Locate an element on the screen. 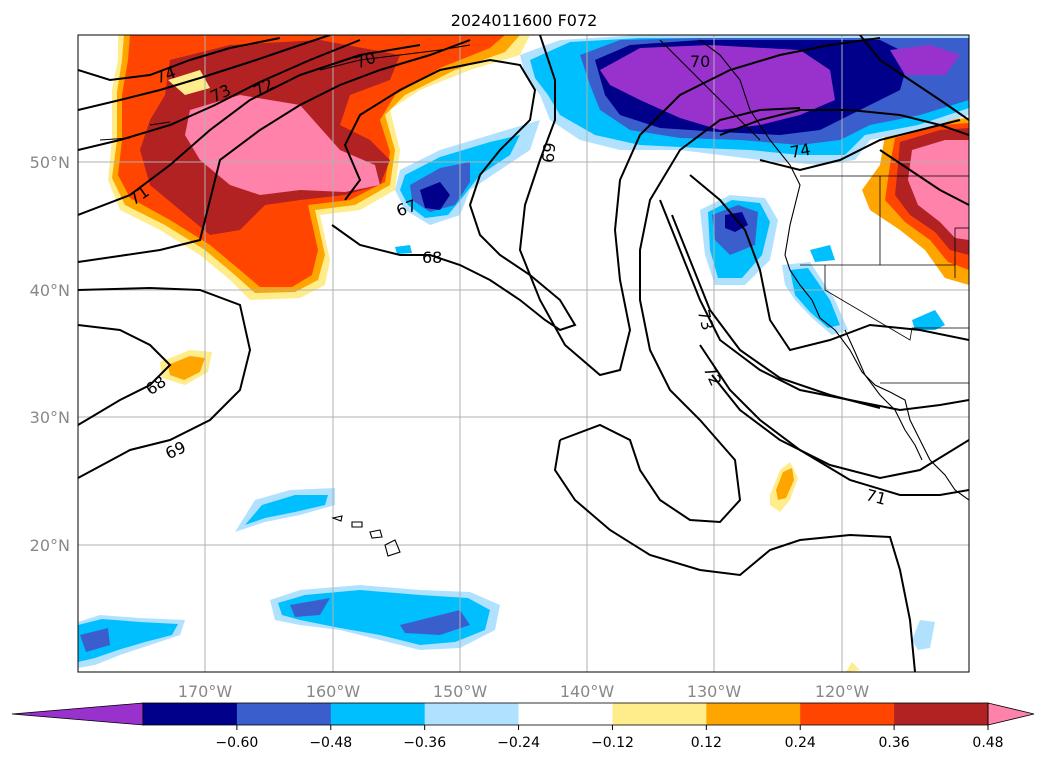 This screenshot has width=1047, height=765. colorbar-tick-label: −0.24 is located at coordinates (518, 743).